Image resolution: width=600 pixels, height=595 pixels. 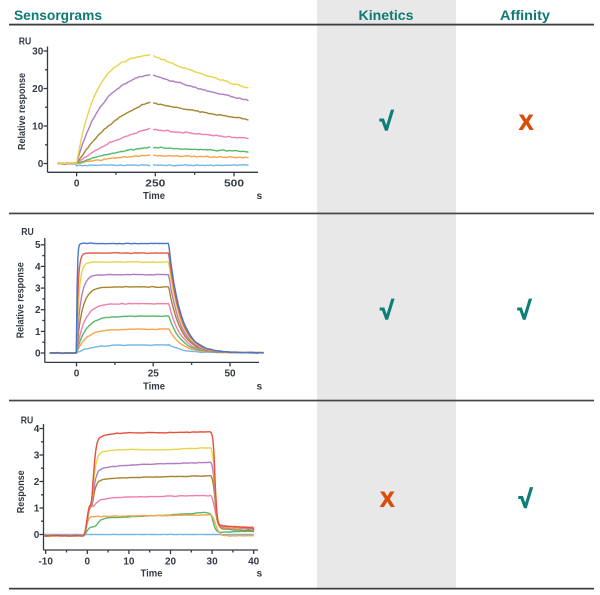 I want to click on svg-text: 25, so click(x=154, y=373).